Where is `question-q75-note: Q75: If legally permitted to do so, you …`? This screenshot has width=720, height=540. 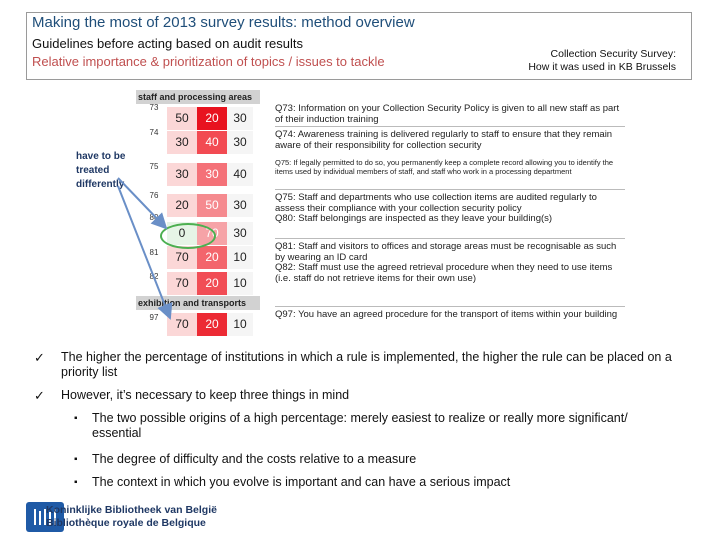
question-q75-note: Q75: If legally permitted to do so, you … is located at coordinates (444, 167).